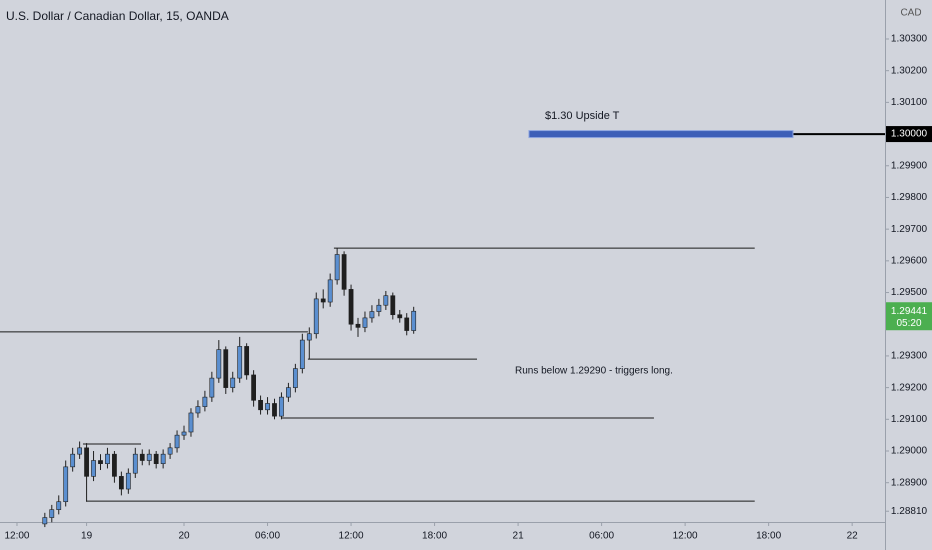 Image resolution: width=932 pixels, height=550 pixels. Describe the element at coordinates (594, 371) in the screenshot. I see `annotation: Runs below 1.29290 - triggers long.` at that location.